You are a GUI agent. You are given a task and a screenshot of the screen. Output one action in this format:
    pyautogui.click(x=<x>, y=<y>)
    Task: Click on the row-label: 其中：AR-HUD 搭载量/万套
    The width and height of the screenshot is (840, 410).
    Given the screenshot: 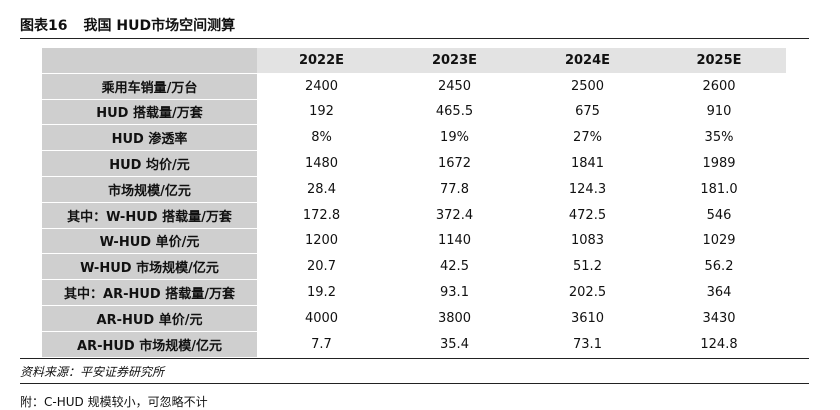 What is the action you would take?
    pyautogui.click(x=149, y=292)
    